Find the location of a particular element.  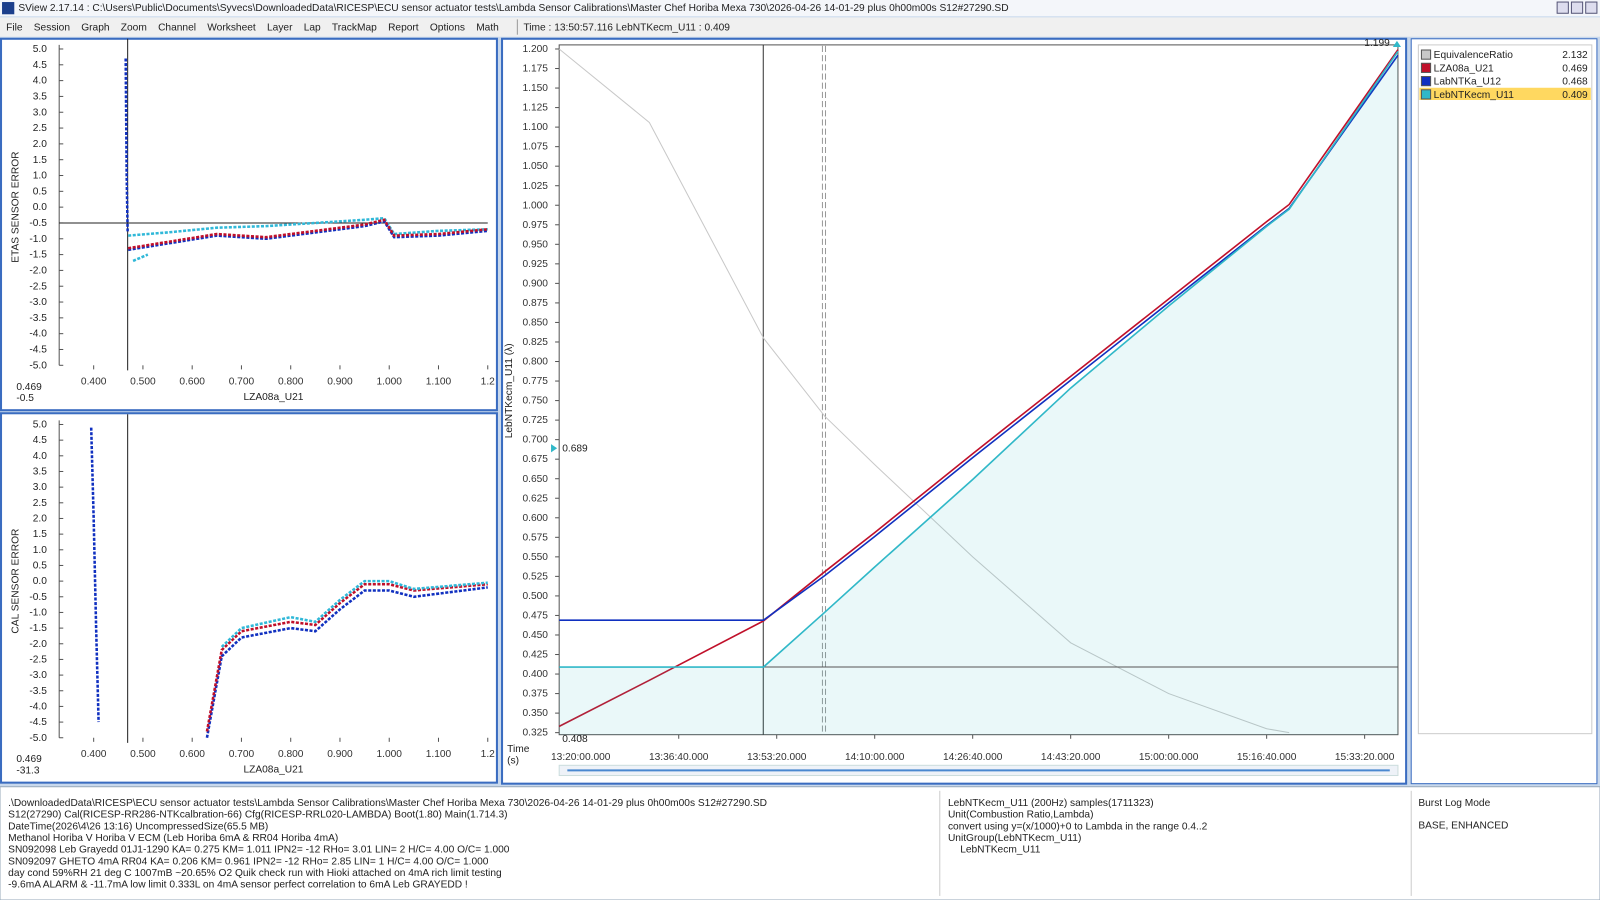

y-tick-label: -4.0 is located at coordinates (38, 706).